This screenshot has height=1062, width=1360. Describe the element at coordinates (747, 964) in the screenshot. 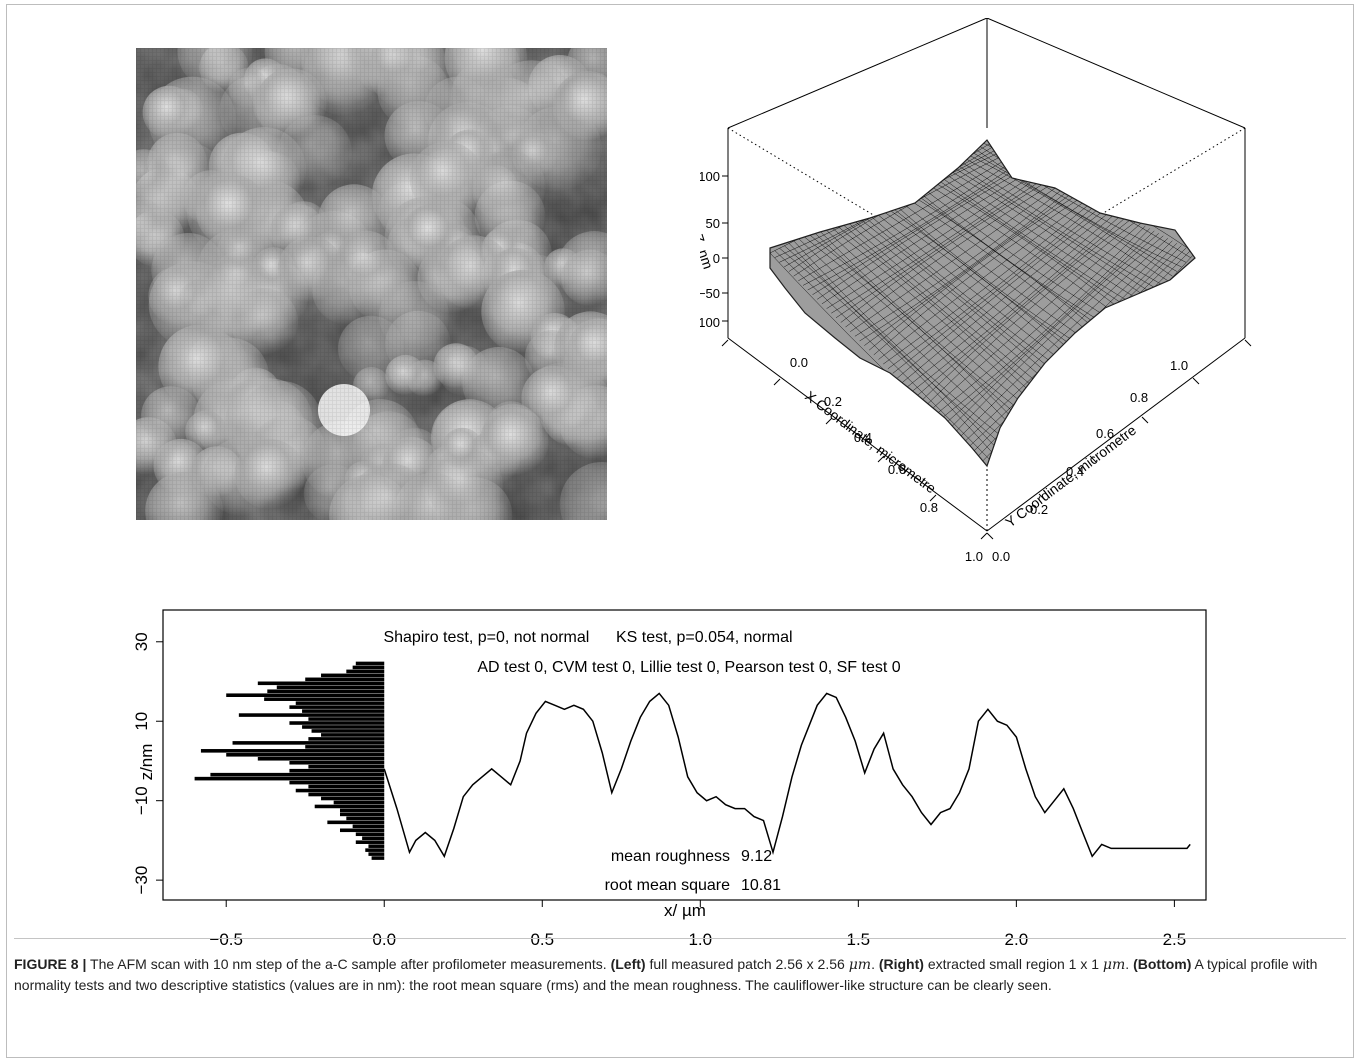

I see `caption-text: full measured patch 2.56 x 2.56` at that location.